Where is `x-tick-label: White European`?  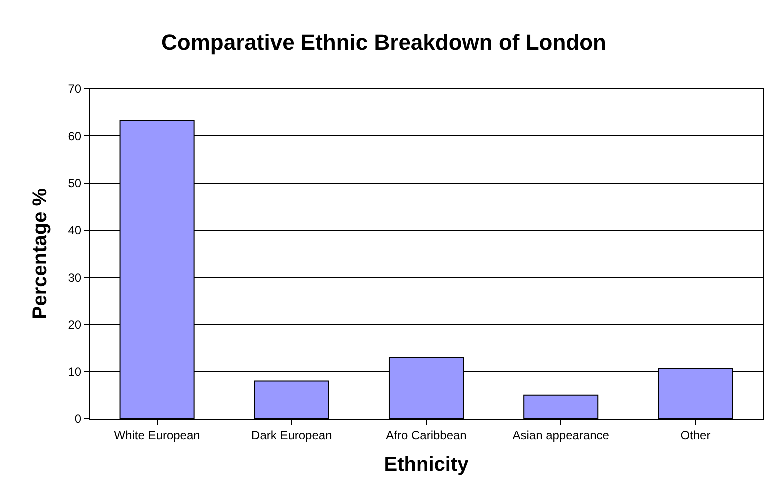
x-tick-label: White European is located at coordinates (157, 435).